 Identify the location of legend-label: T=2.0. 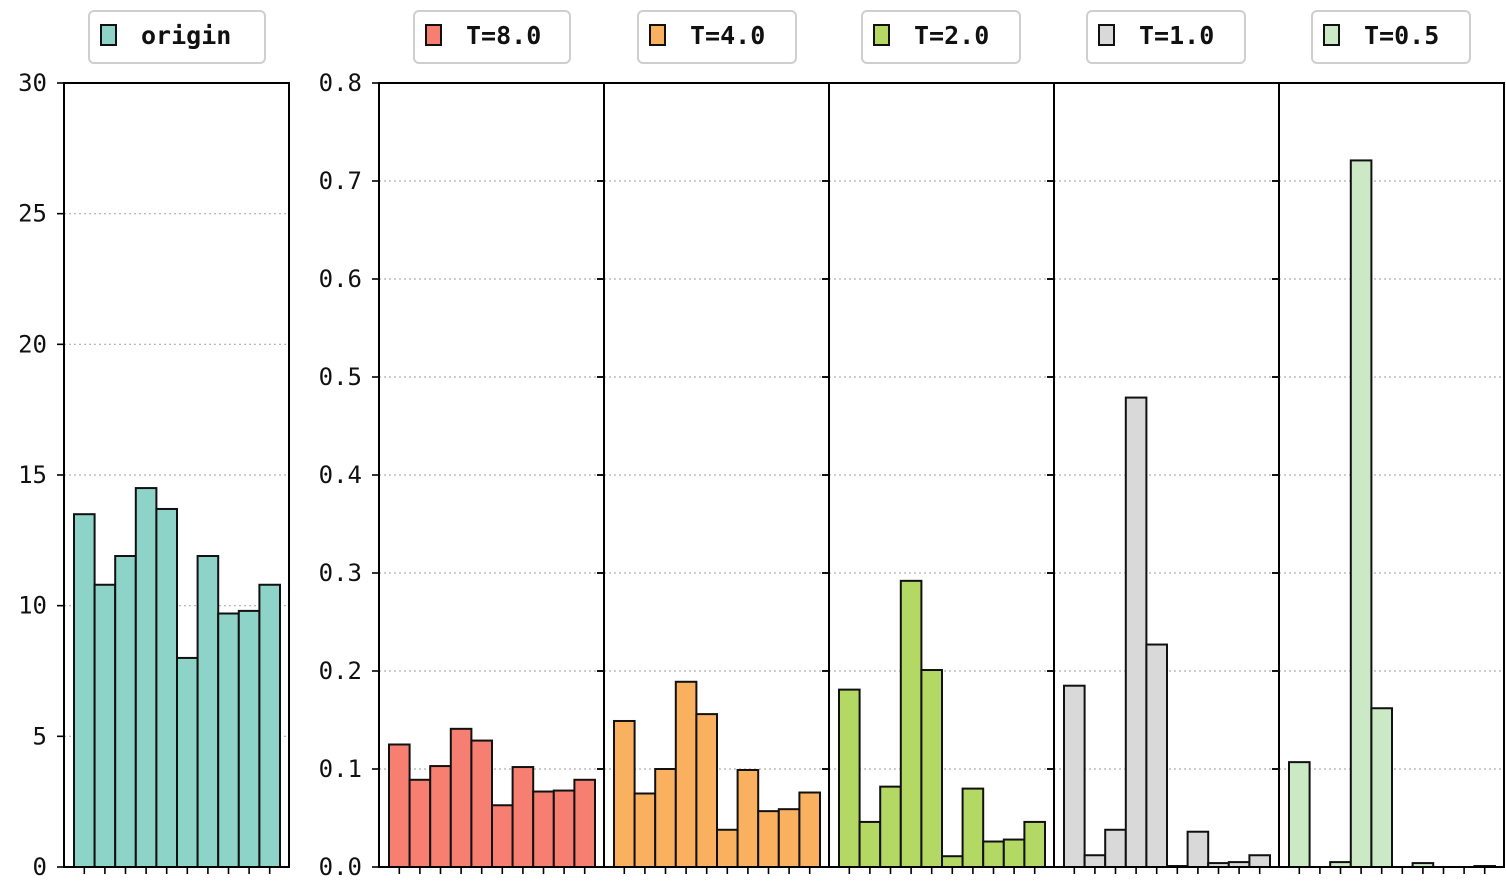
(951, 35).